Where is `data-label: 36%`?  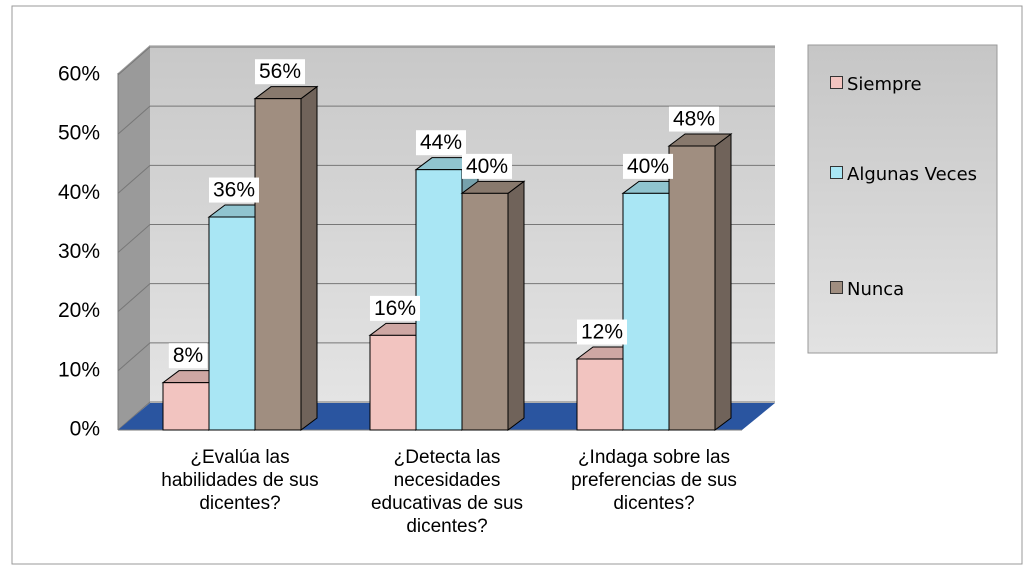 data-label: 36% is located at coordinates (234, 190).